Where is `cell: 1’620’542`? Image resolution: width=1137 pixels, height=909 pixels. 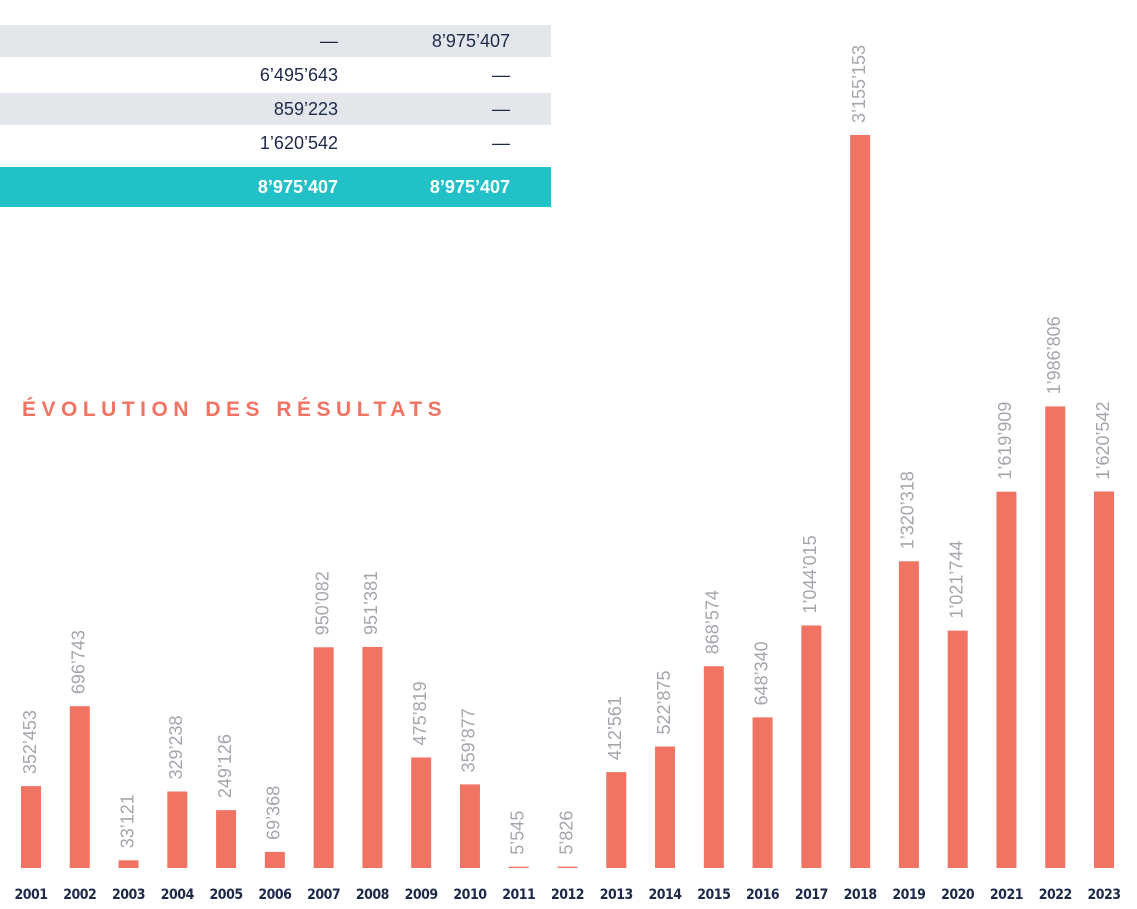
cell: 1’620’542 is located at coordinates (299, 143).